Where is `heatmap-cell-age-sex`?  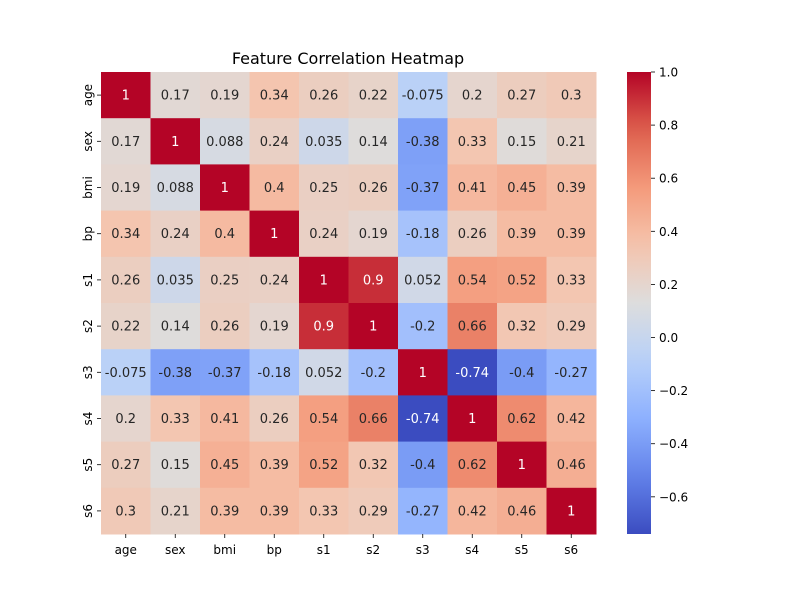
heatmap-cell-age-sex is located at coordinates (175, 95).